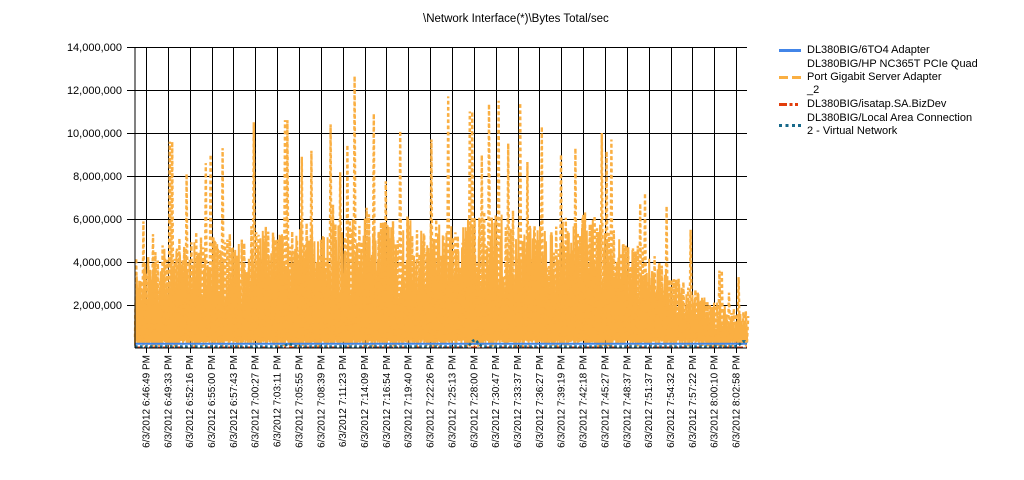 The height and width of the screenshot is (480, 1024). I want to click on svg-text: 6/3/2012 6:49:33 PM, so click(168, 401).